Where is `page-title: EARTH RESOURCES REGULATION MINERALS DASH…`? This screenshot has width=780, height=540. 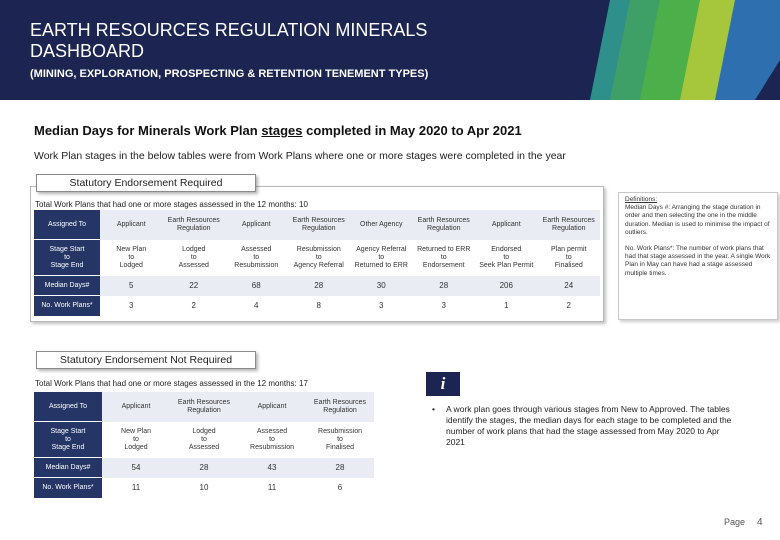 page-title: EARTH RESOURCES REGULATION MINERALS DASH… is located at coordinates (229, 40).